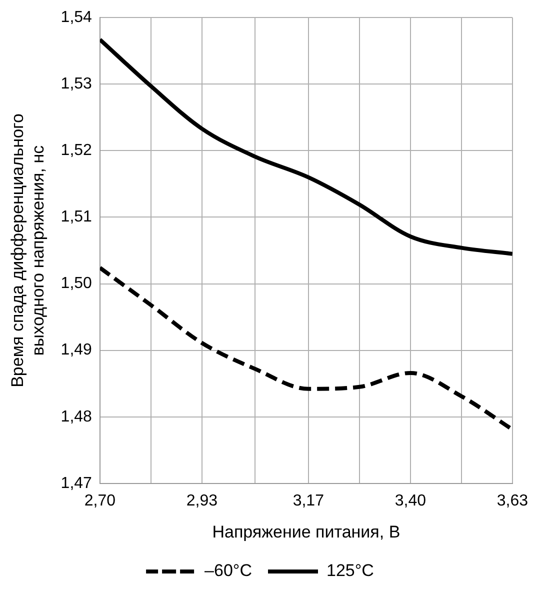  Describe the element at coordinates (76, 151) in the screenshot. I see `y-tick-label: 1,52` at that location.